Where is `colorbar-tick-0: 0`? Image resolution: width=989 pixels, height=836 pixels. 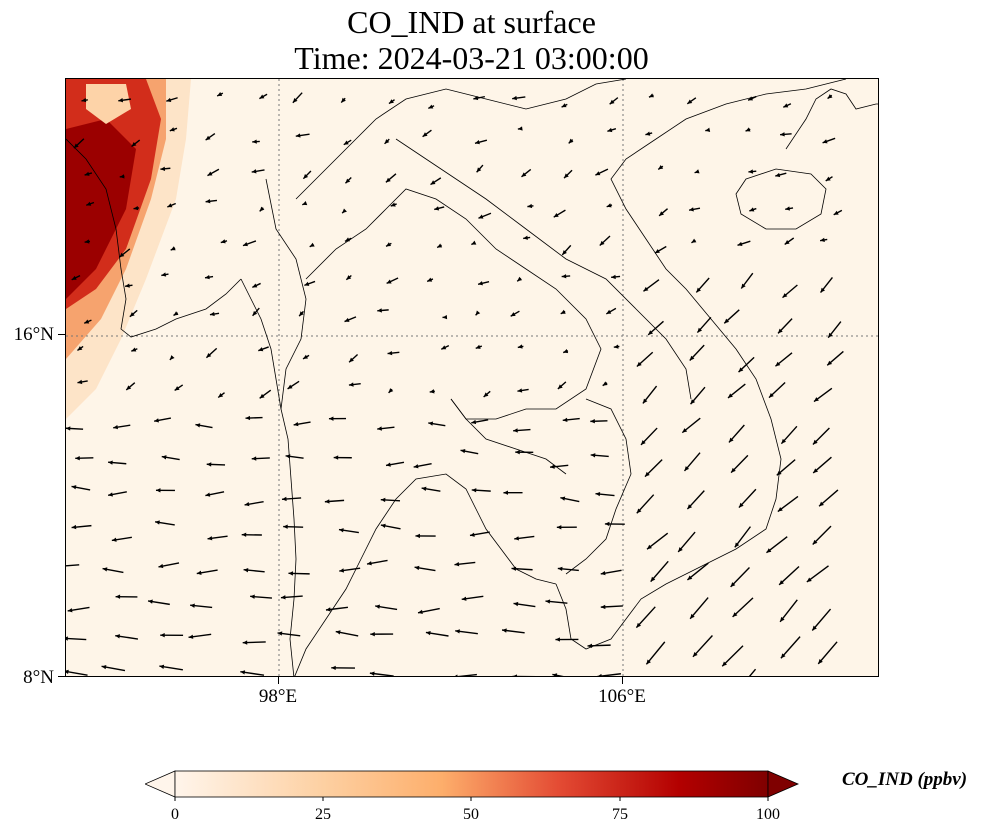 colorbar-tick-0: 0 is located at coordinates (175, 814).